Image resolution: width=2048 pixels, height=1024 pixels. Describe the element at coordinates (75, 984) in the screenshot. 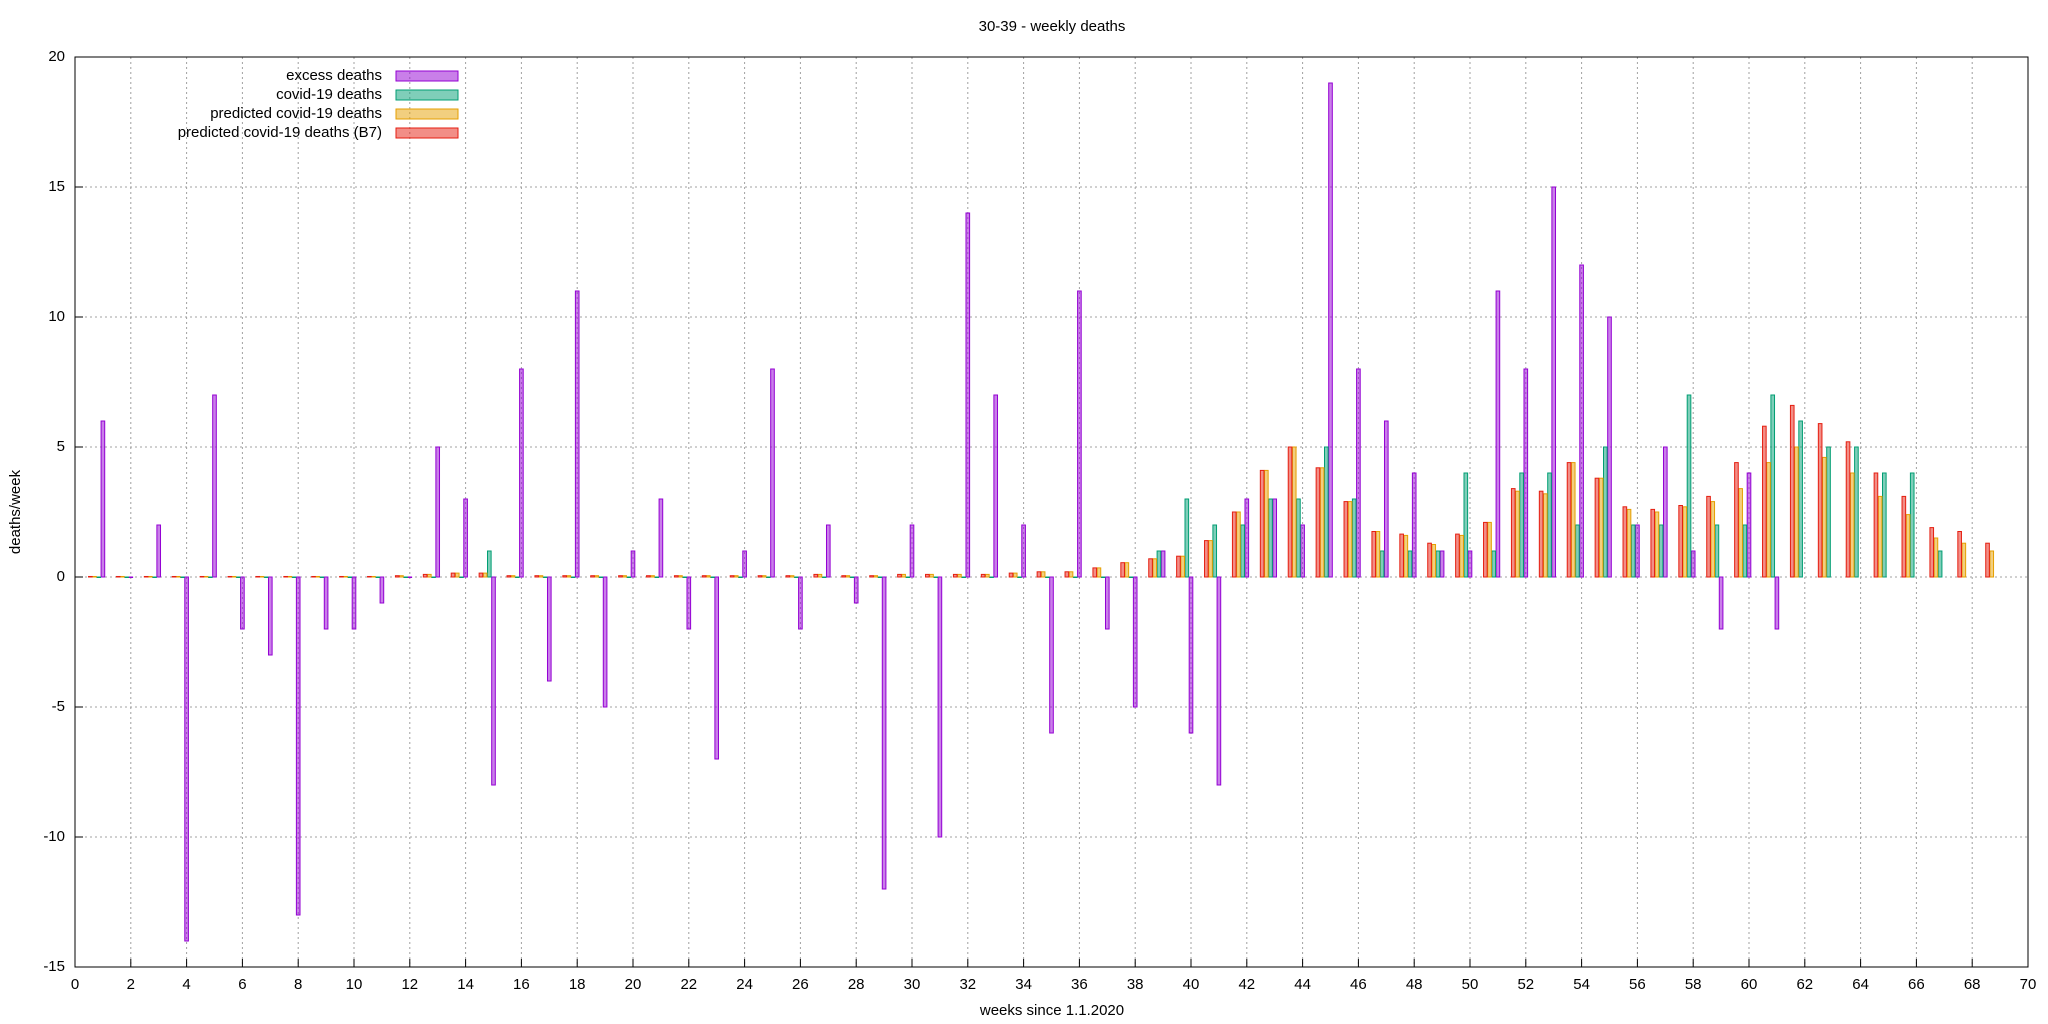

I see `x-tick-label: 0` at that location.